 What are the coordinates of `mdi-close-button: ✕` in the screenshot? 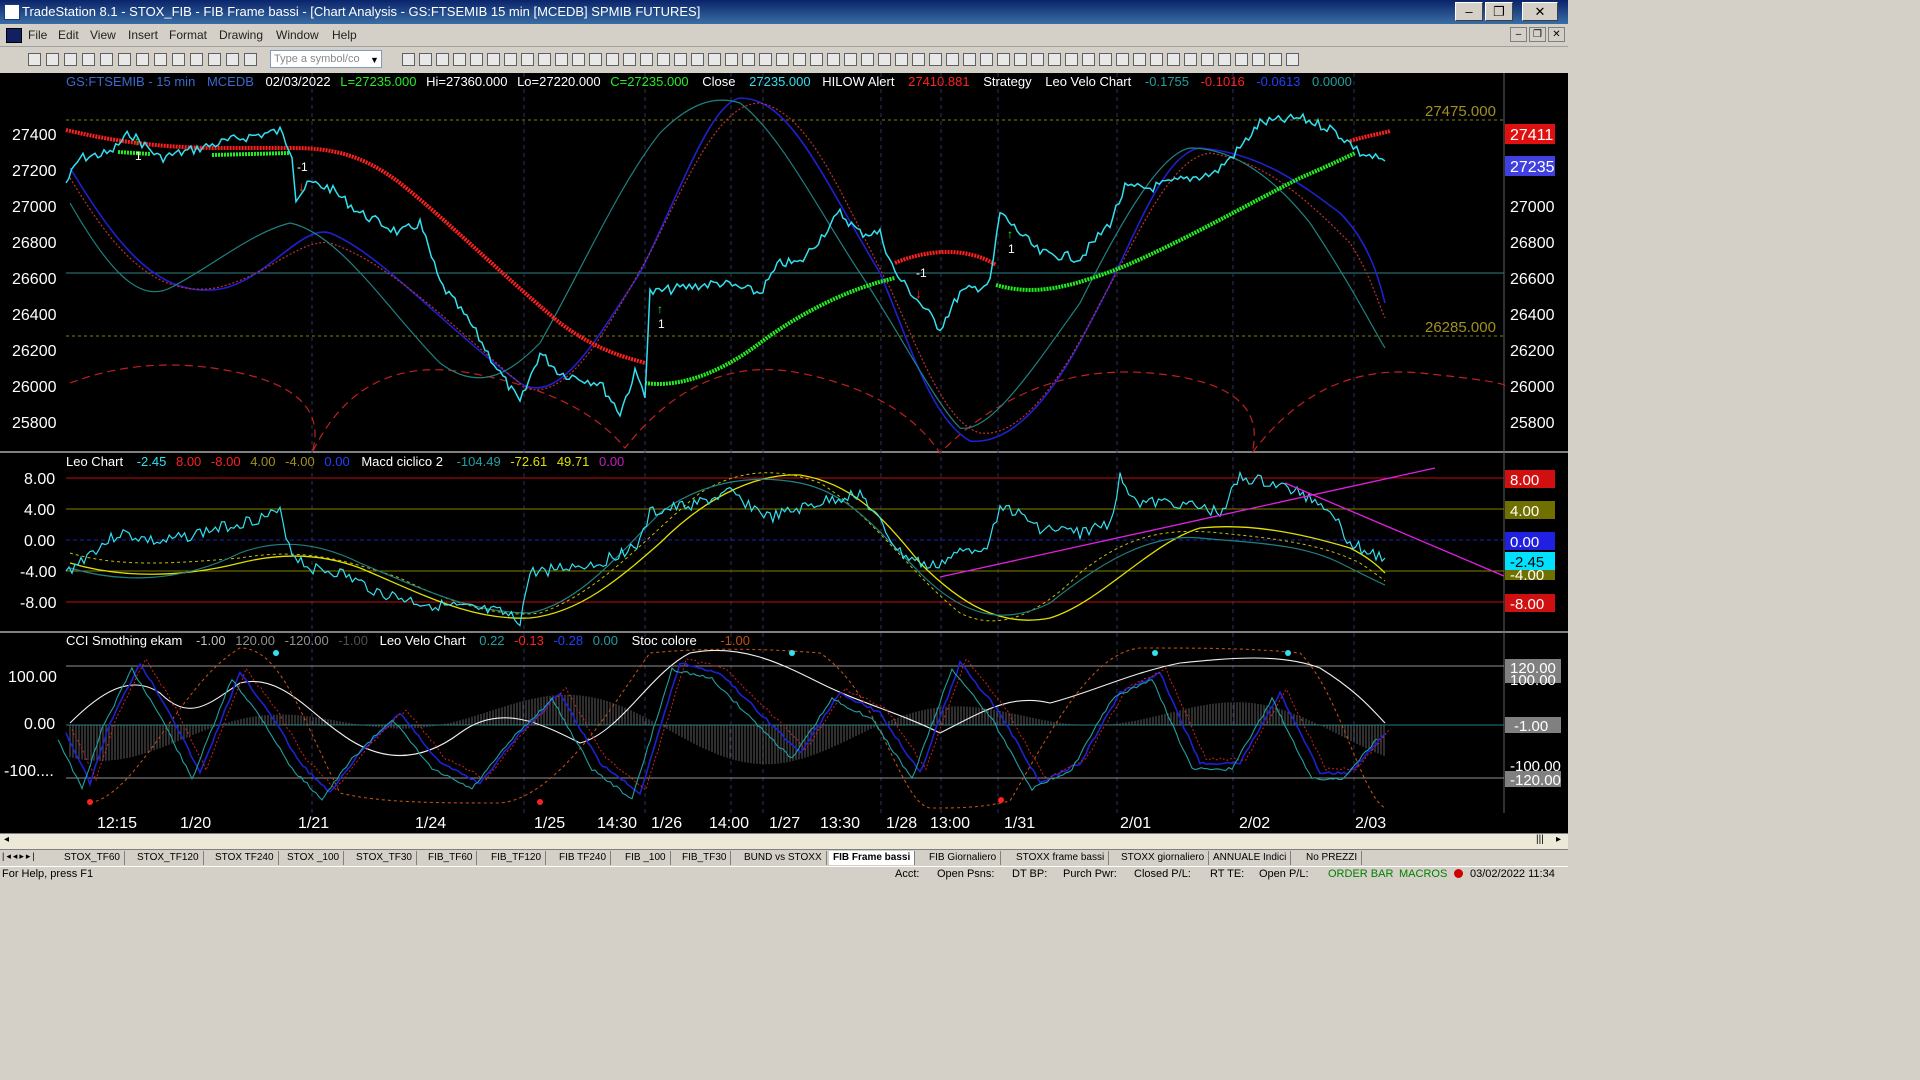 It's located at (1556, 34).